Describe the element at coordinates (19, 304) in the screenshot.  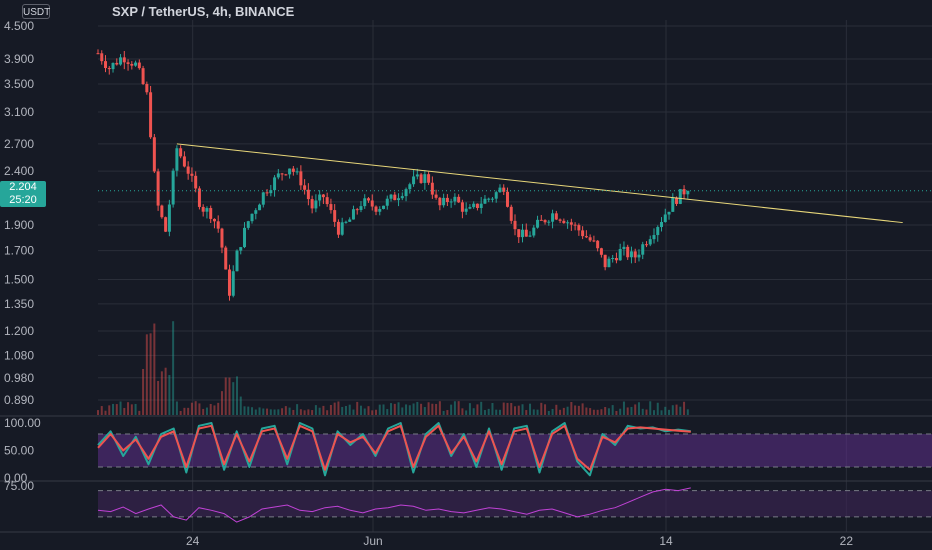
I see `price-tick-label: 1.350` at that location.